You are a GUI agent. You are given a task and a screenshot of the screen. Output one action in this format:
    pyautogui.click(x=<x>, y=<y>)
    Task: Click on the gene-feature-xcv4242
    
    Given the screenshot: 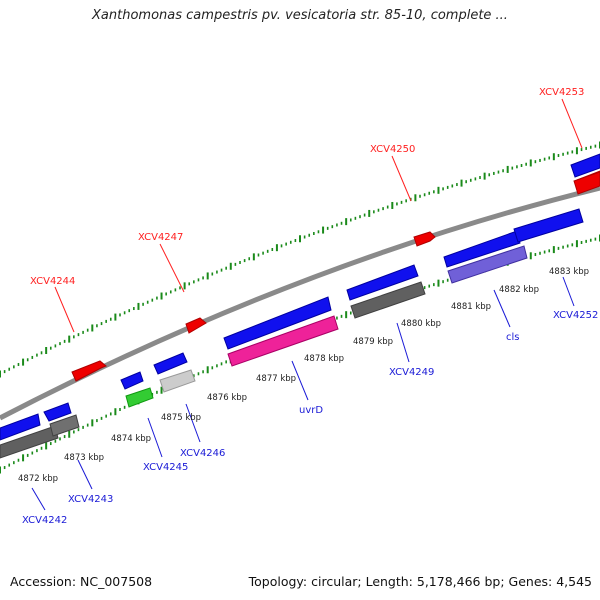 What is the action you would take?
    pyautogui.click(x=20, y=427)
    